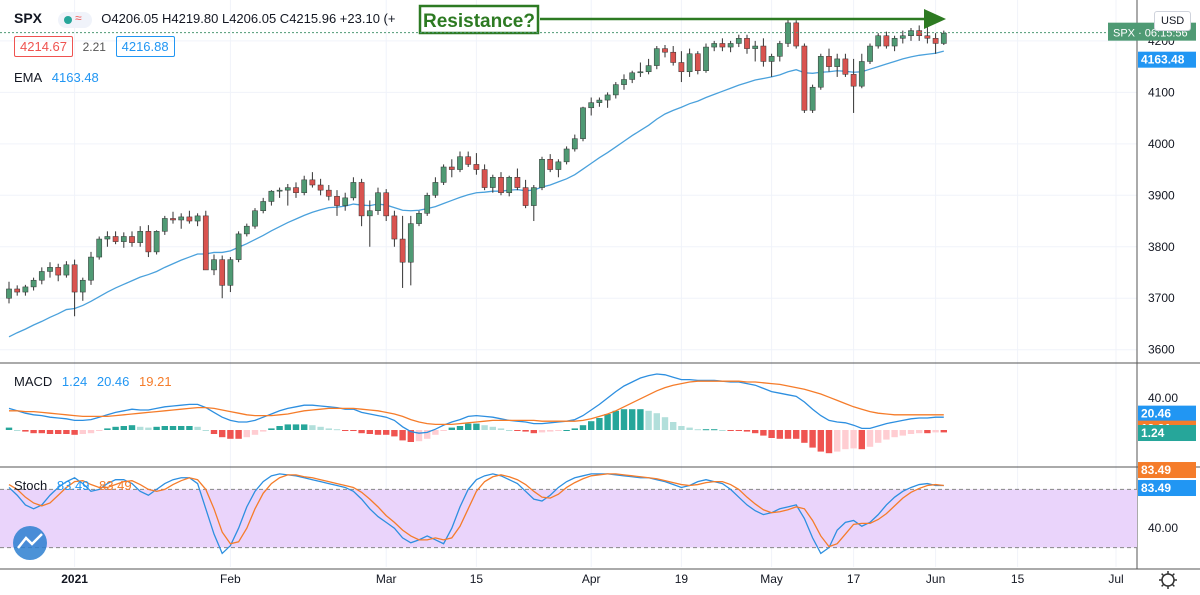 The image size is (1200, 595). What do you see at coordinates (28, 77) in the screenshot?
I see `ema-label: EMA` at bounding box center [28, 77].